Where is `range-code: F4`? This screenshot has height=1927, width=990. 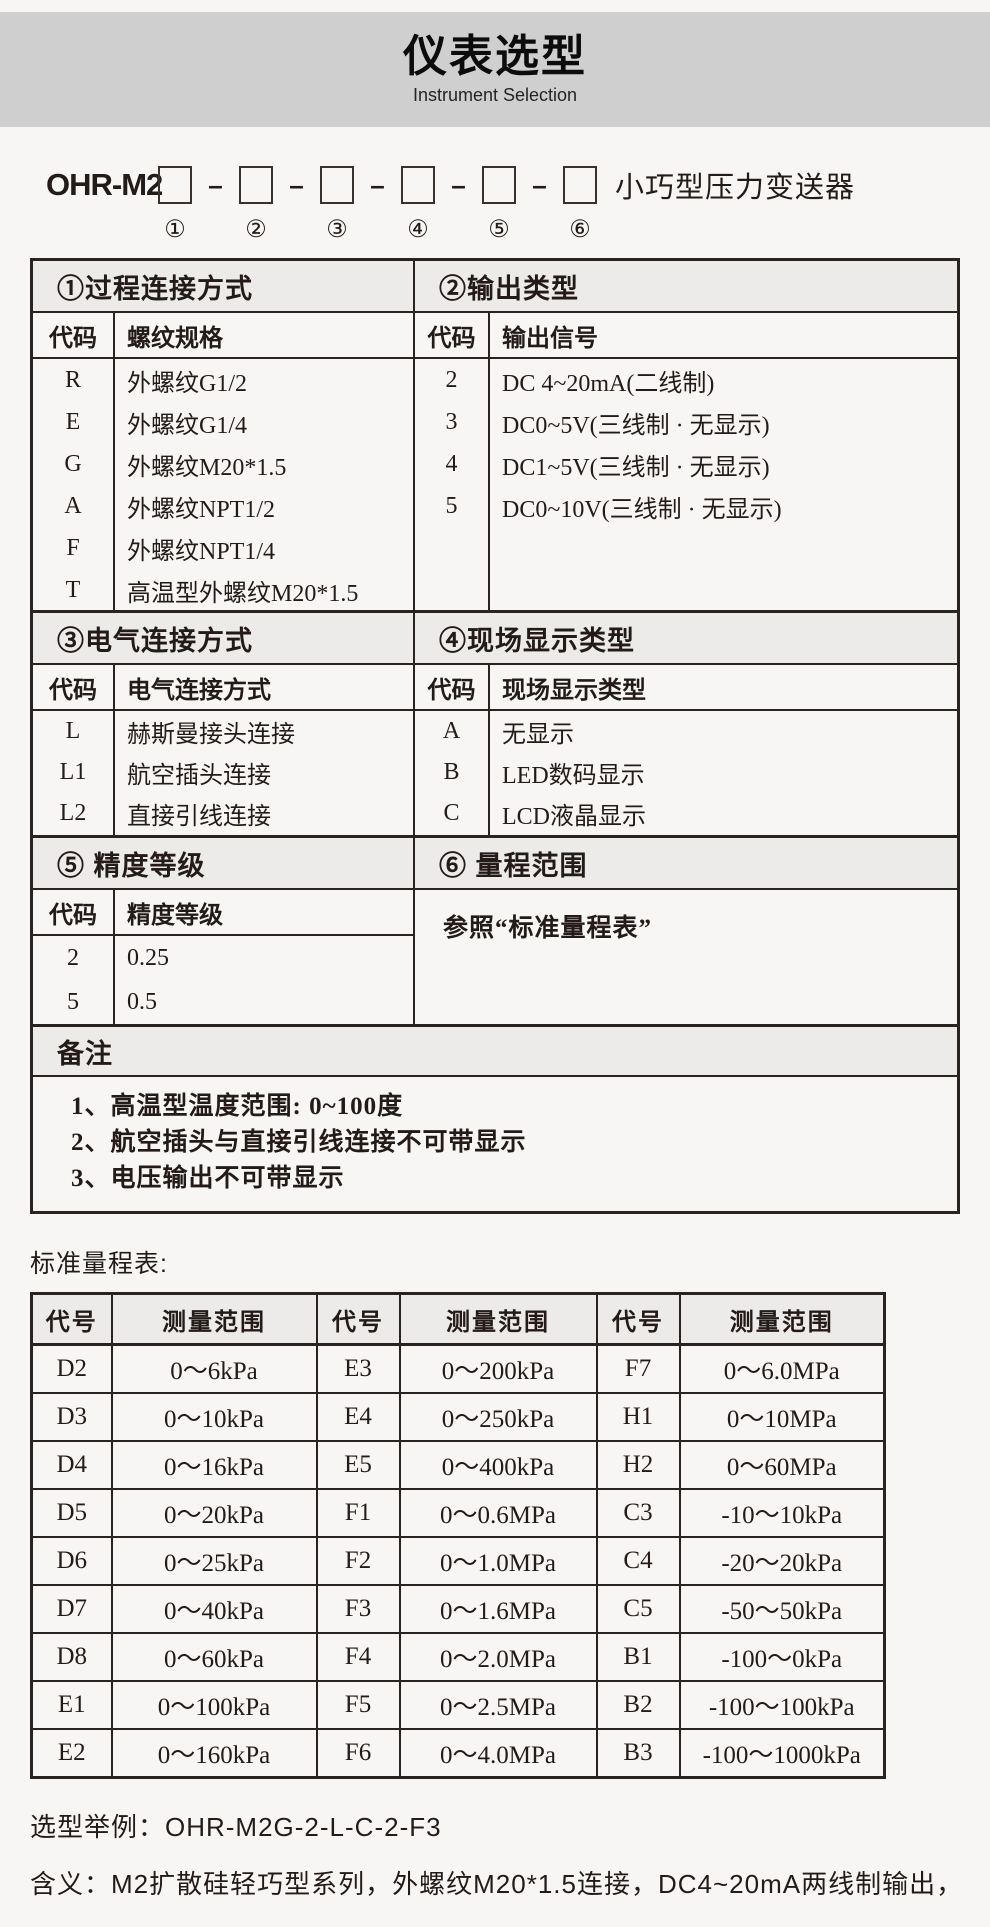
range-code: F4 is located at coordinates (358, 1657).